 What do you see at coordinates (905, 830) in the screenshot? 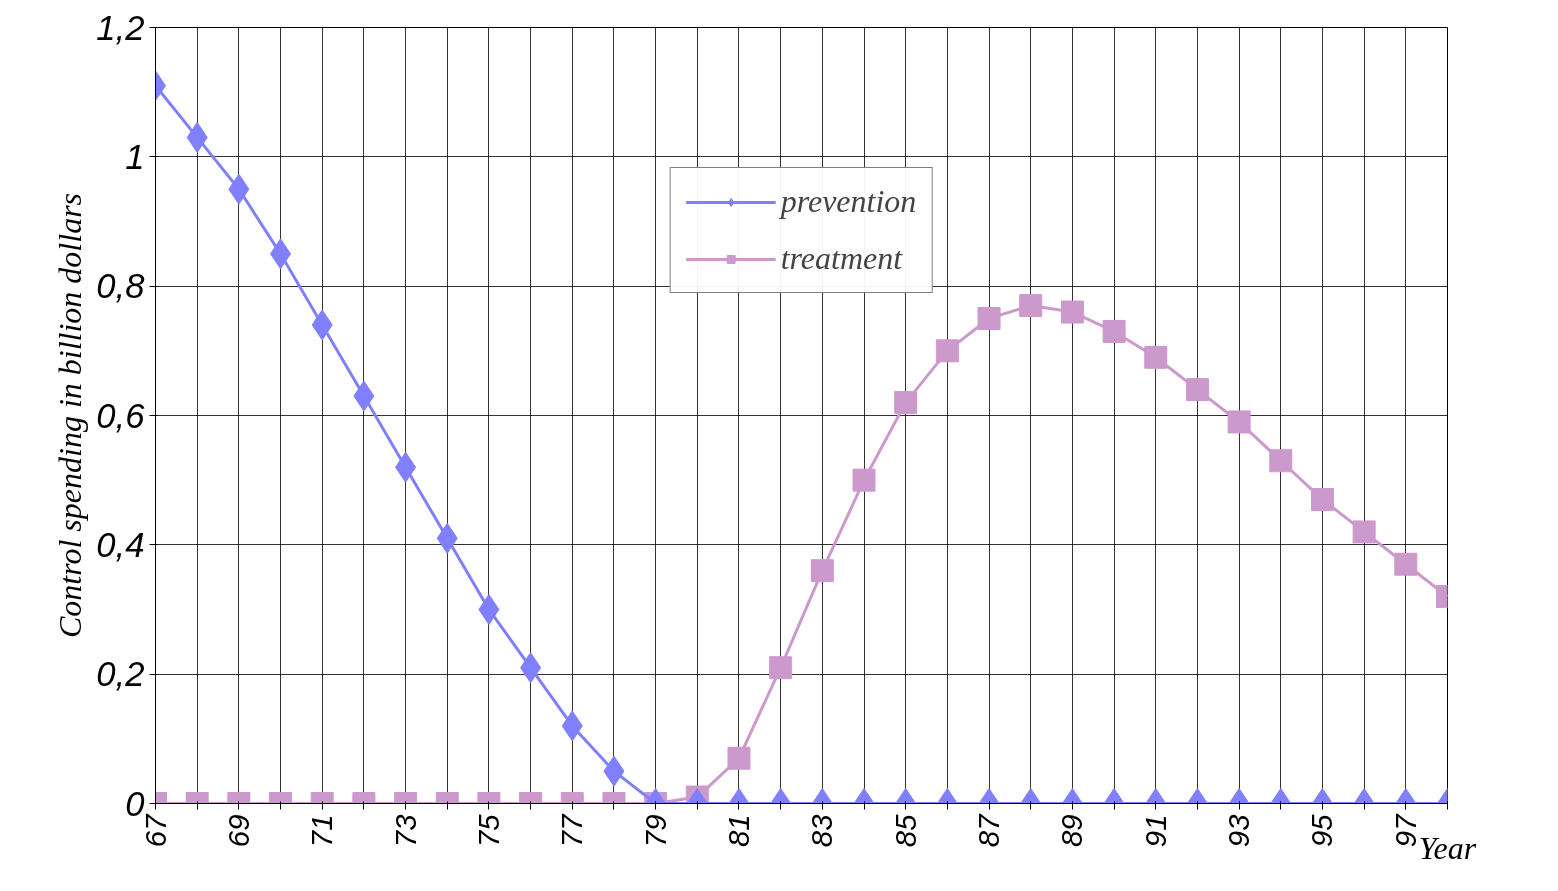
I see `x-tick-label: 85` at bounding box center [905, 830].